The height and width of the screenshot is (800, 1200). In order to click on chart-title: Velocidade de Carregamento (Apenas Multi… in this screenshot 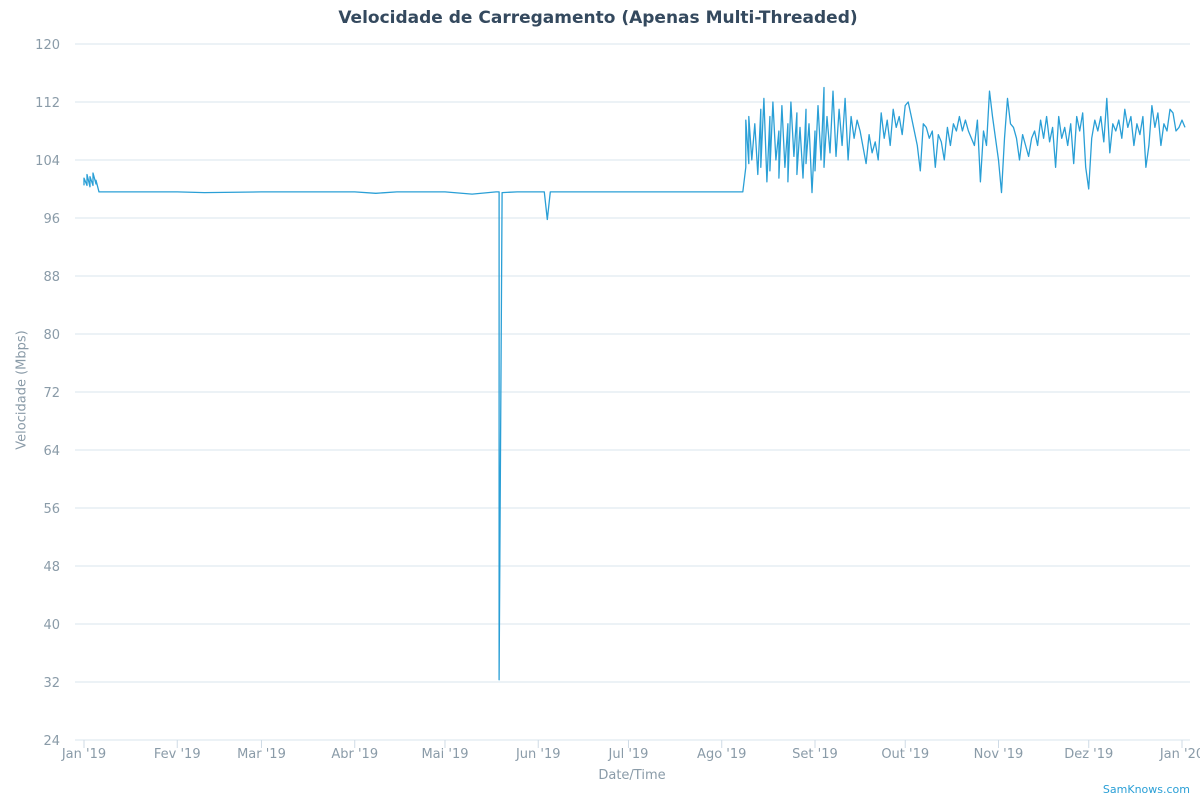, I will do `click(598, 18)`.